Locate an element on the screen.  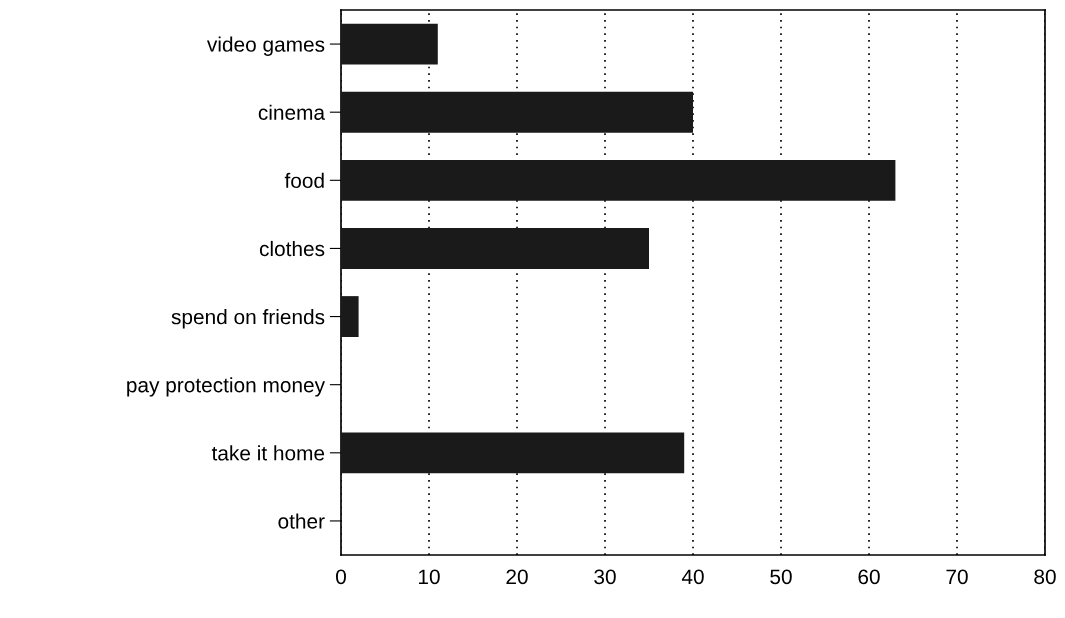
x-tick-label: 60 is located at coordinates (869, 577).